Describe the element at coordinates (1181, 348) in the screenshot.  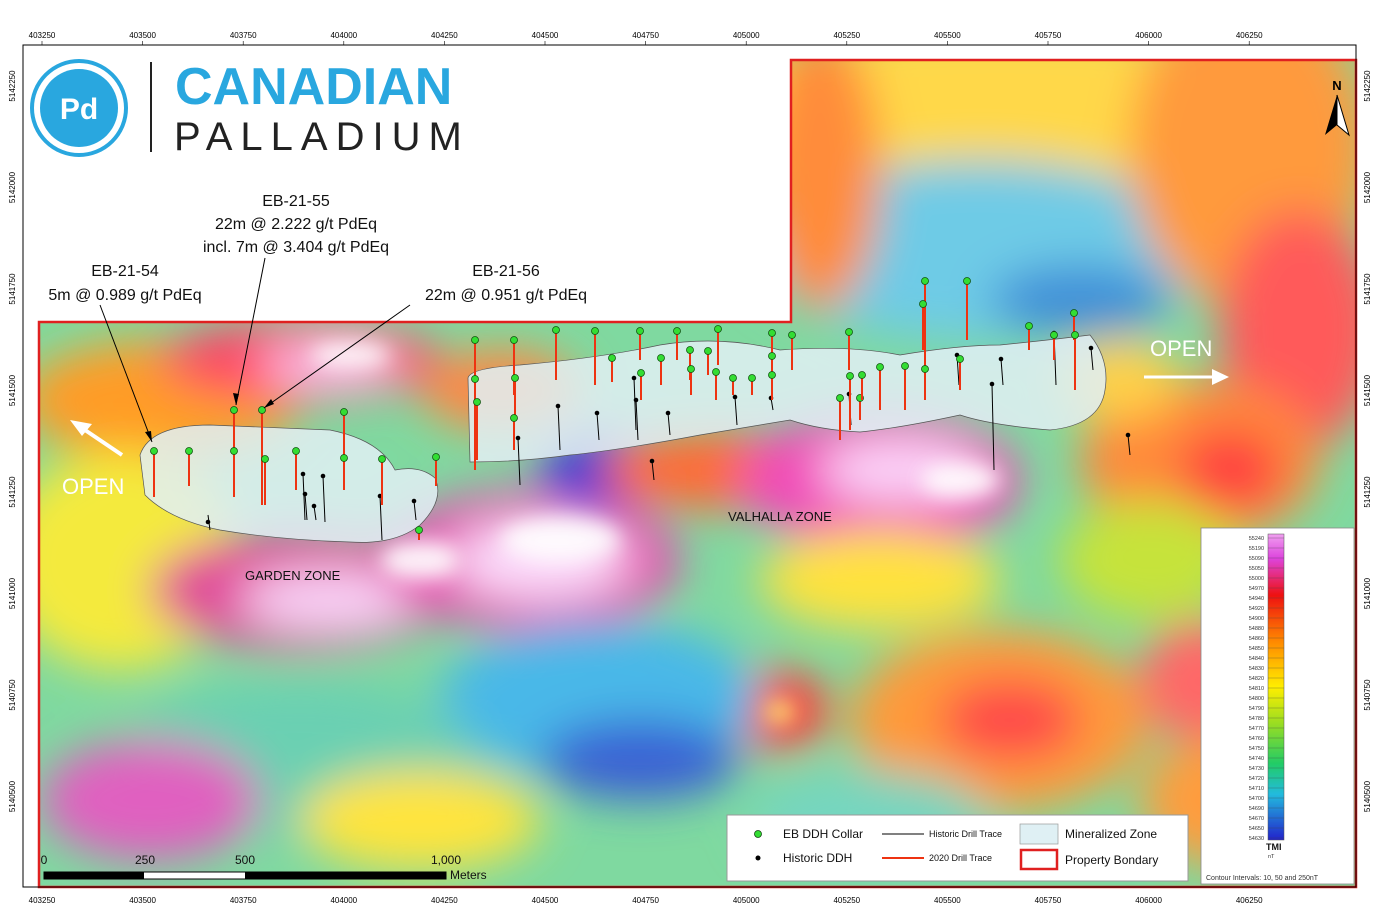
I see `open-east-label: OPEN` at that location.